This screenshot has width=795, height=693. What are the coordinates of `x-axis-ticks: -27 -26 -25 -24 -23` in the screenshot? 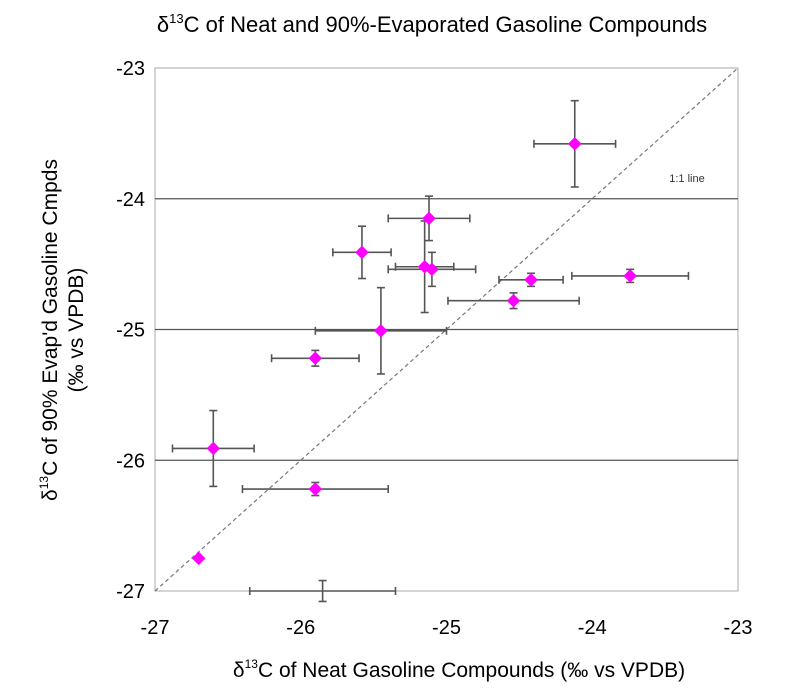 It's located at (447, 628).